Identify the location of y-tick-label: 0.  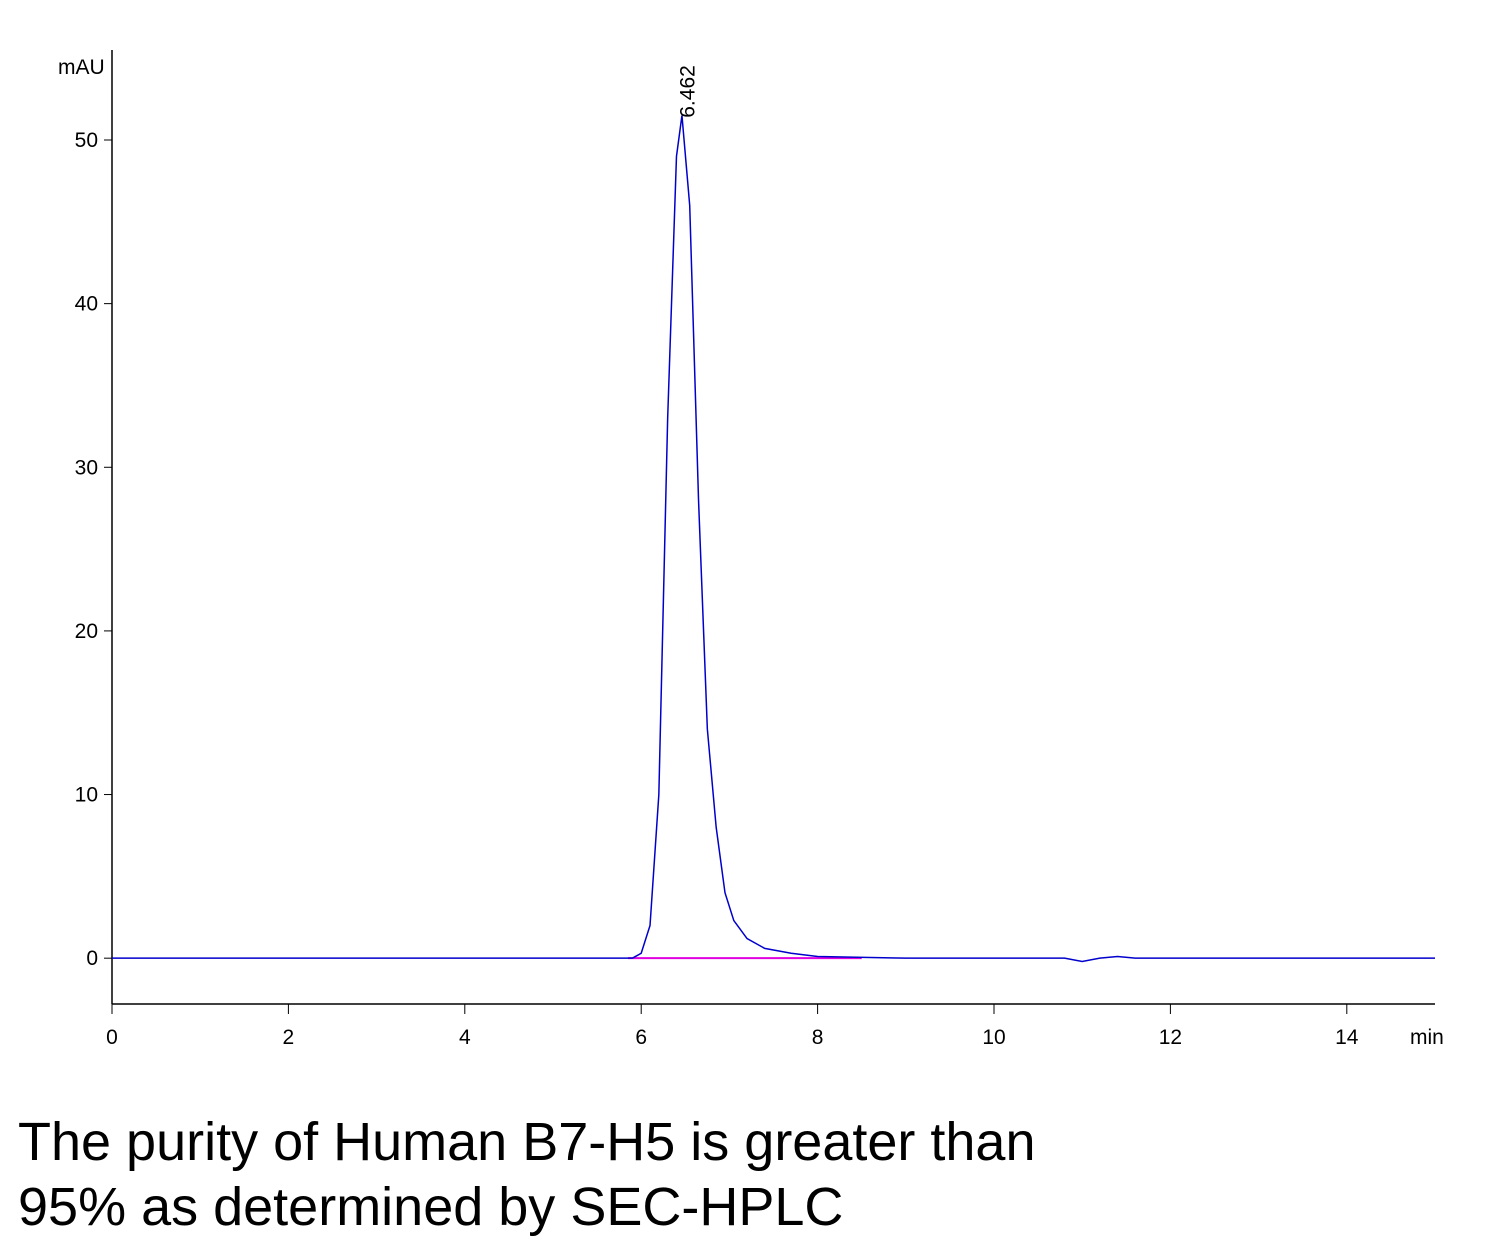
(92, 958).